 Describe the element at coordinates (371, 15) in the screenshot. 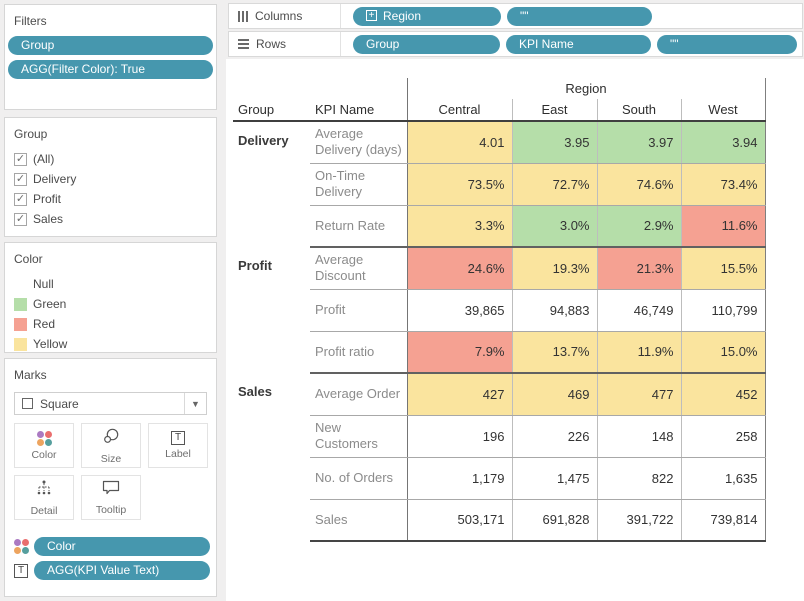

I see `expand-icon: +` at that location.